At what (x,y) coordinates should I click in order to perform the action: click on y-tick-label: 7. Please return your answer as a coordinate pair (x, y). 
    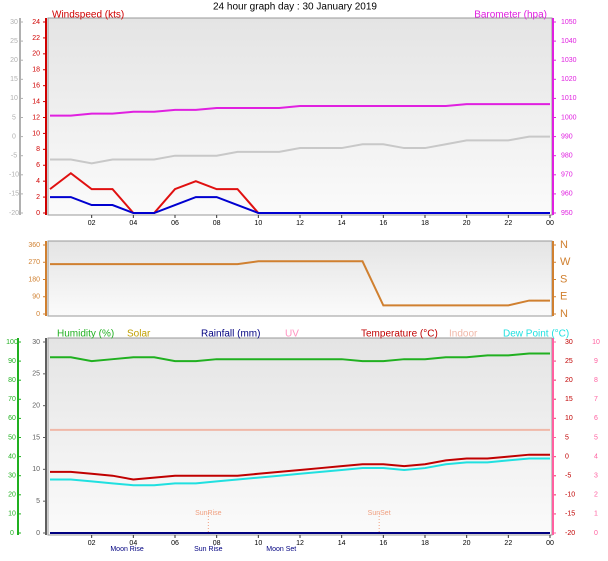
    Looking at the image, I should click on (596, 399).